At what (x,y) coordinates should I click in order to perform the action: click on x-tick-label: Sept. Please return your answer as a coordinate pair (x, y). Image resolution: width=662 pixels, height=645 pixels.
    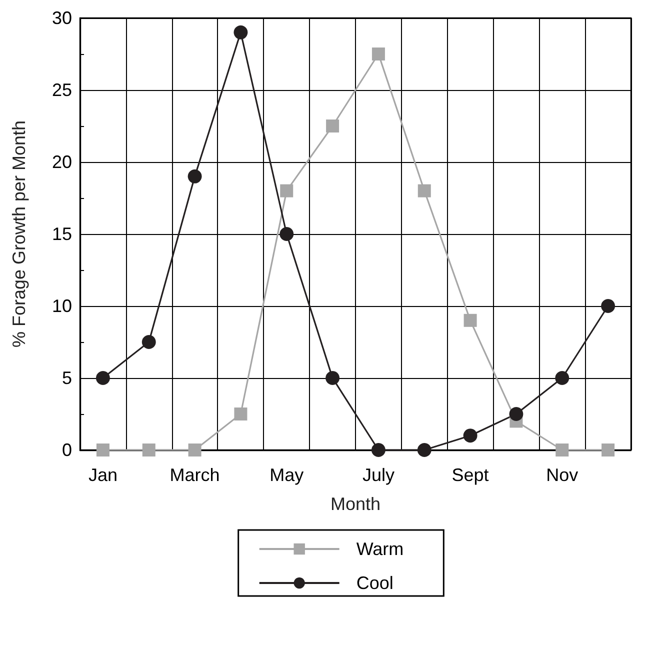
    Looking at the image, I should click on (470, 475).